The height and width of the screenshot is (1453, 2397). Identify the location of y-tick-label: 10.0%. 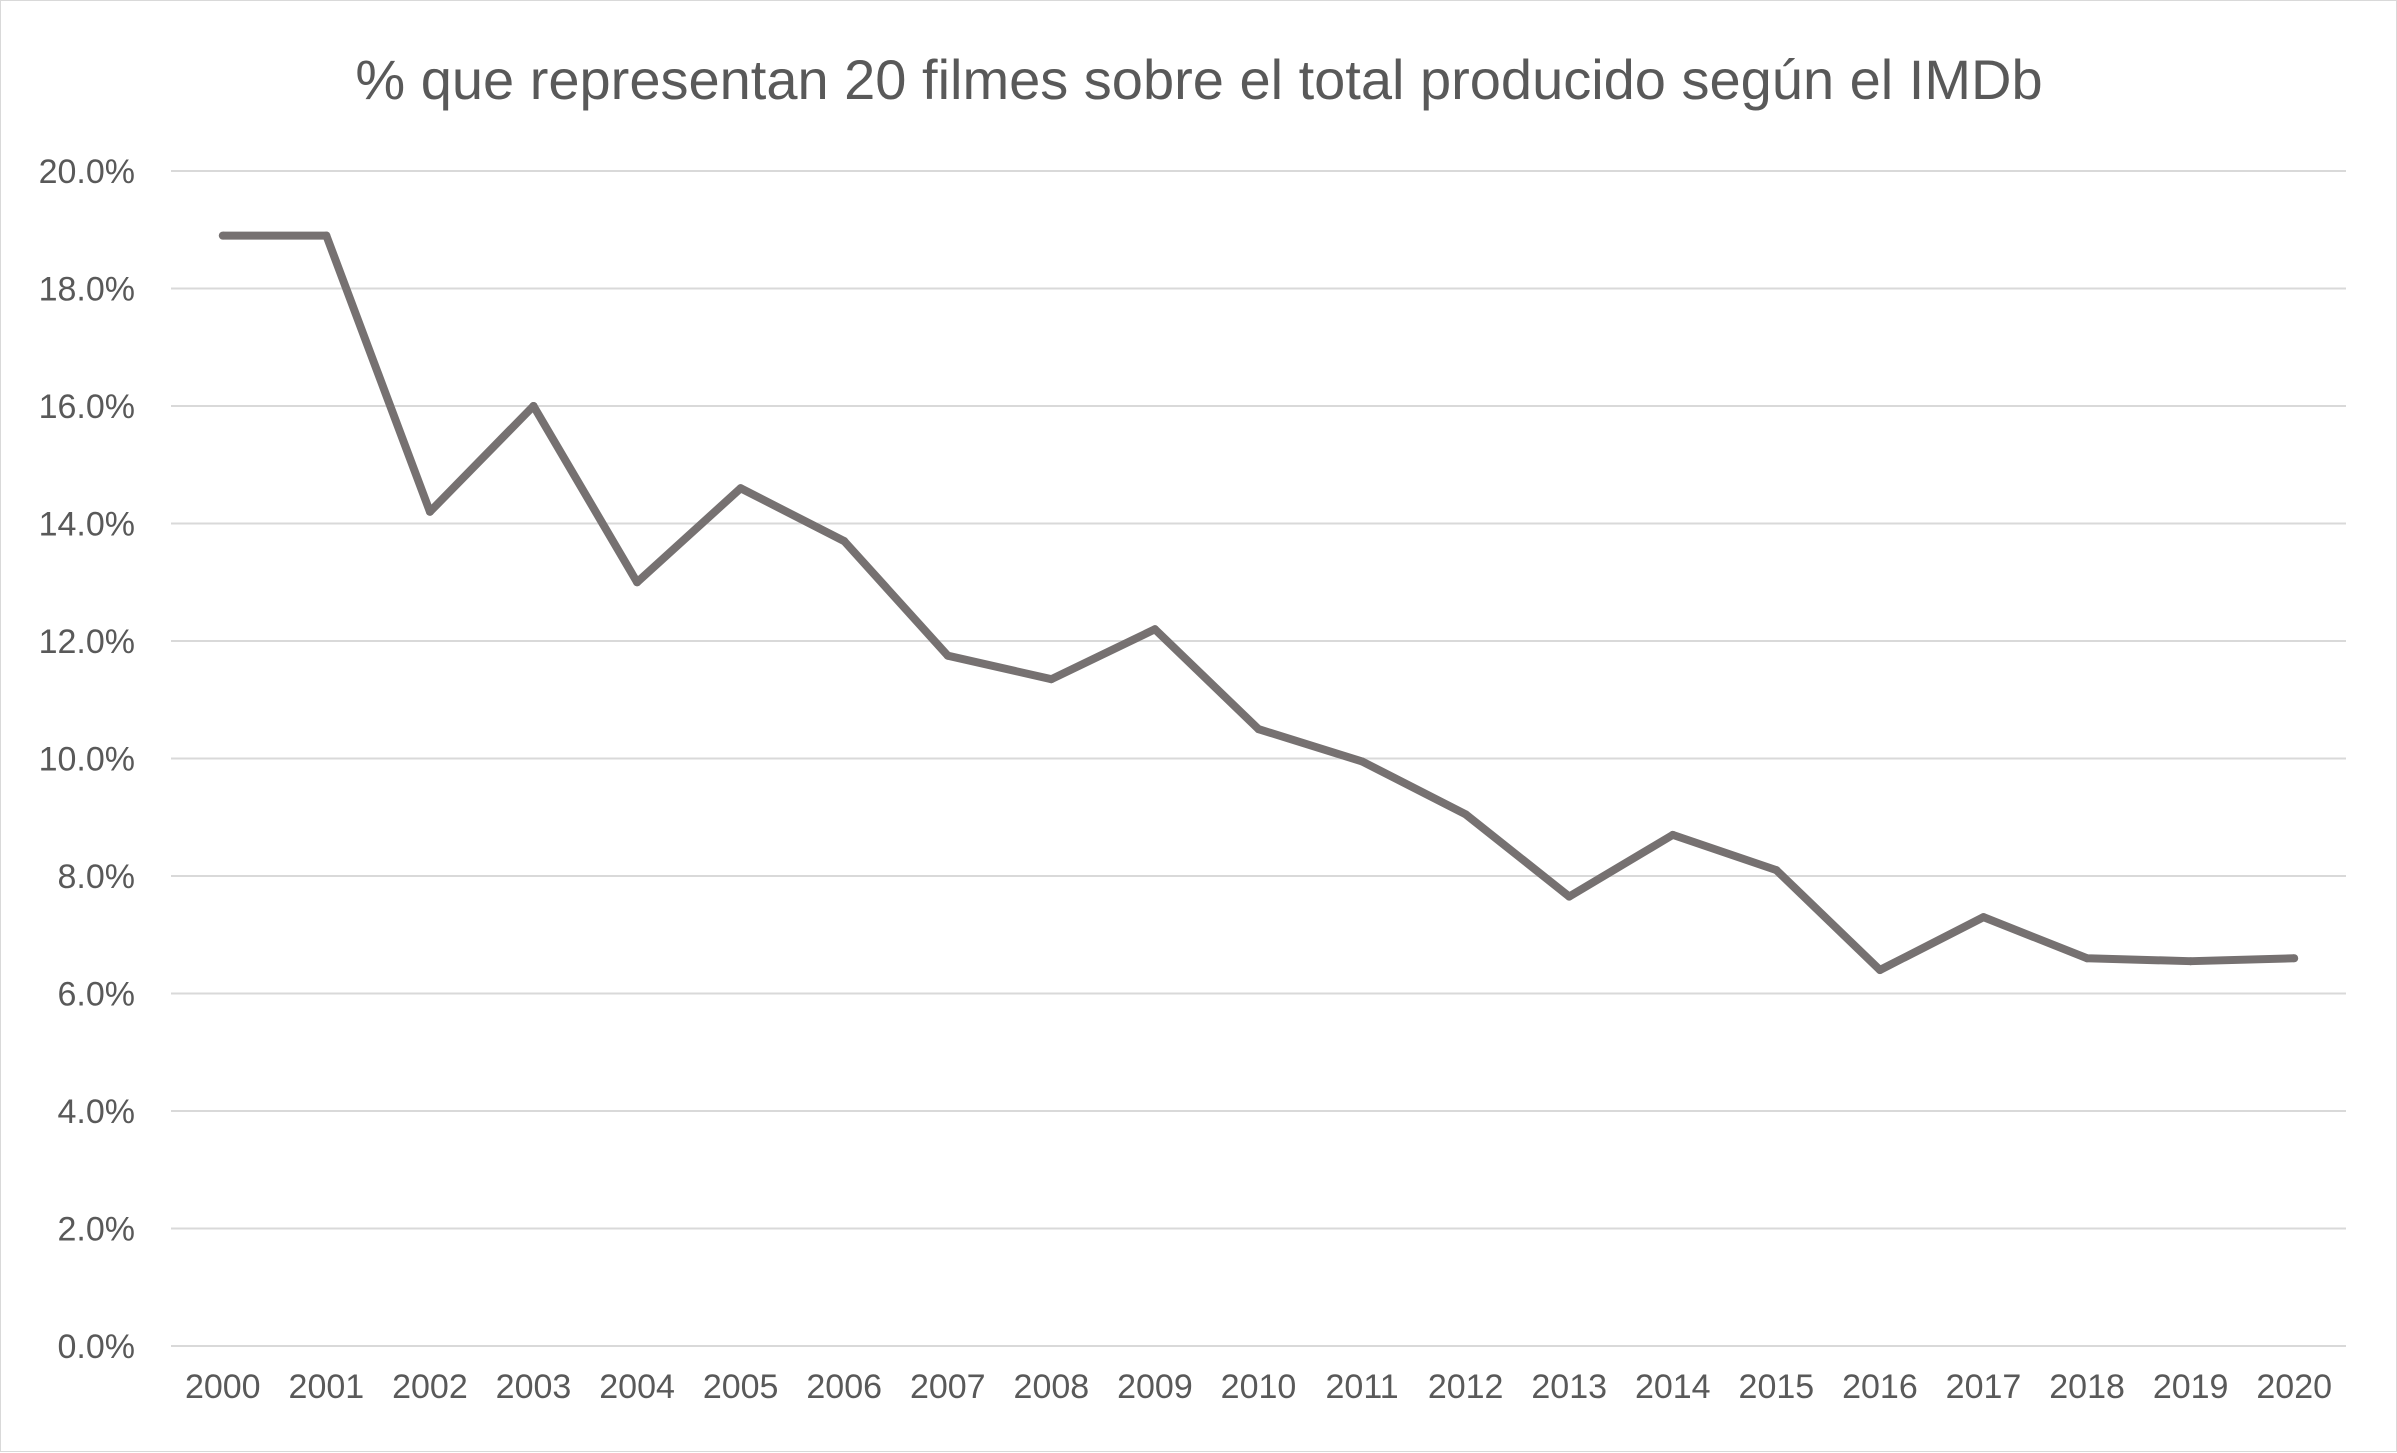
(87, 760).